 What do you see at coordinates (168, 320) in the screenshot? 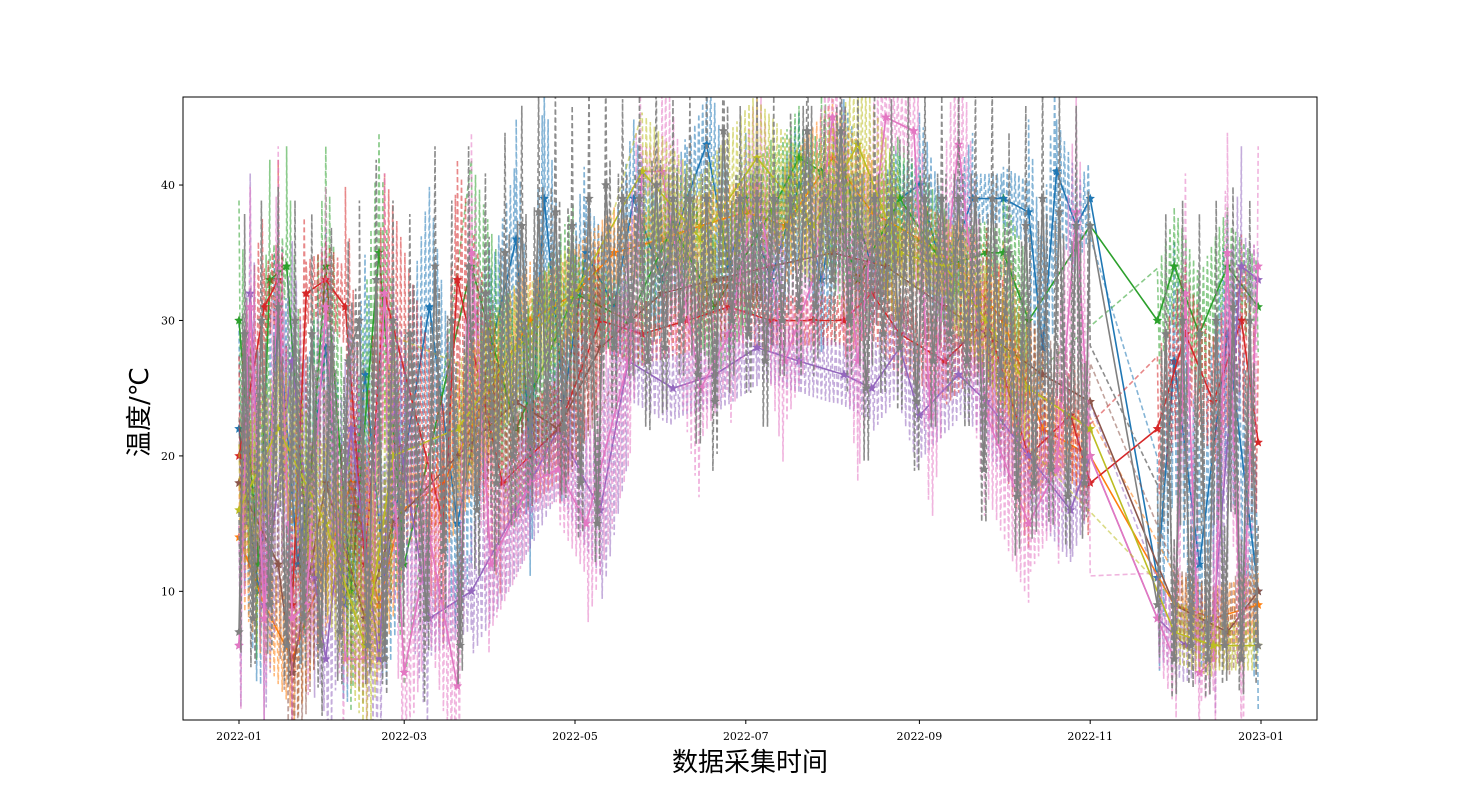
I see `y-tick-label: 30` at bounding box center [168, 320].